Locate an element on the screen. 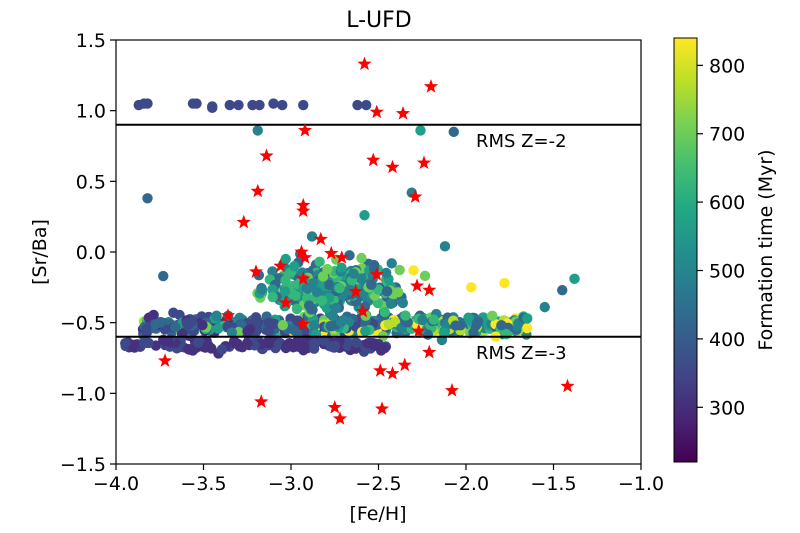 The height and width of the screenshot is (533, 800). colorbar-gradient is located at coordinates (685, 250).